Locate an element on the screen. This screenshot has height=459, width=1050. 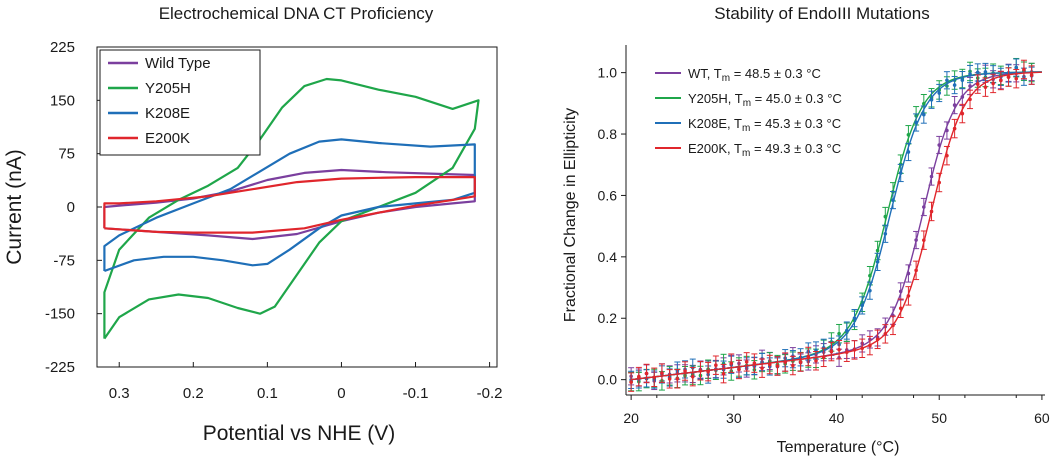
melt-legend-entry: E200K, Tm = 49.3 ± 0.3 °C is located at coordinates (748, 150).